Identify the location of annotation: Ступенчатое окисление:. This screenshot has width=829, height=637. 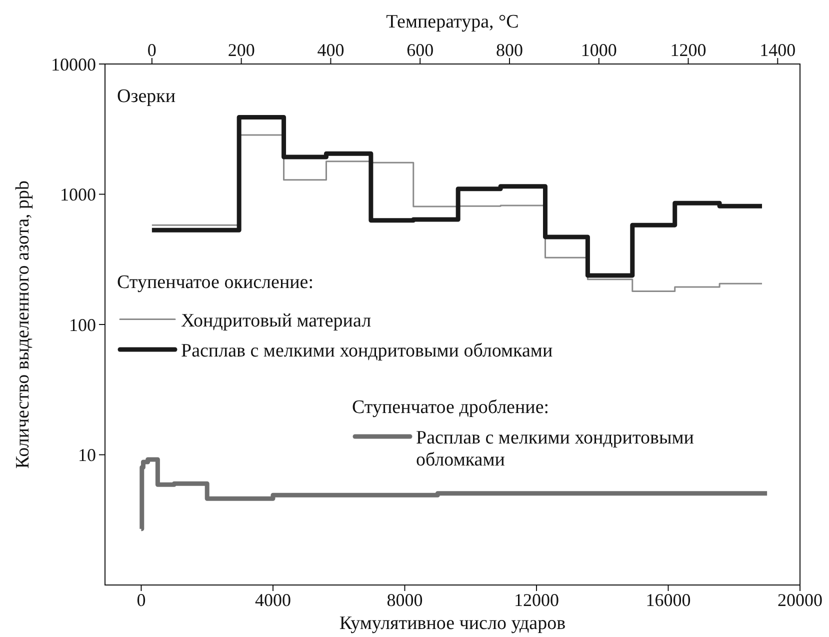
(215, 283).